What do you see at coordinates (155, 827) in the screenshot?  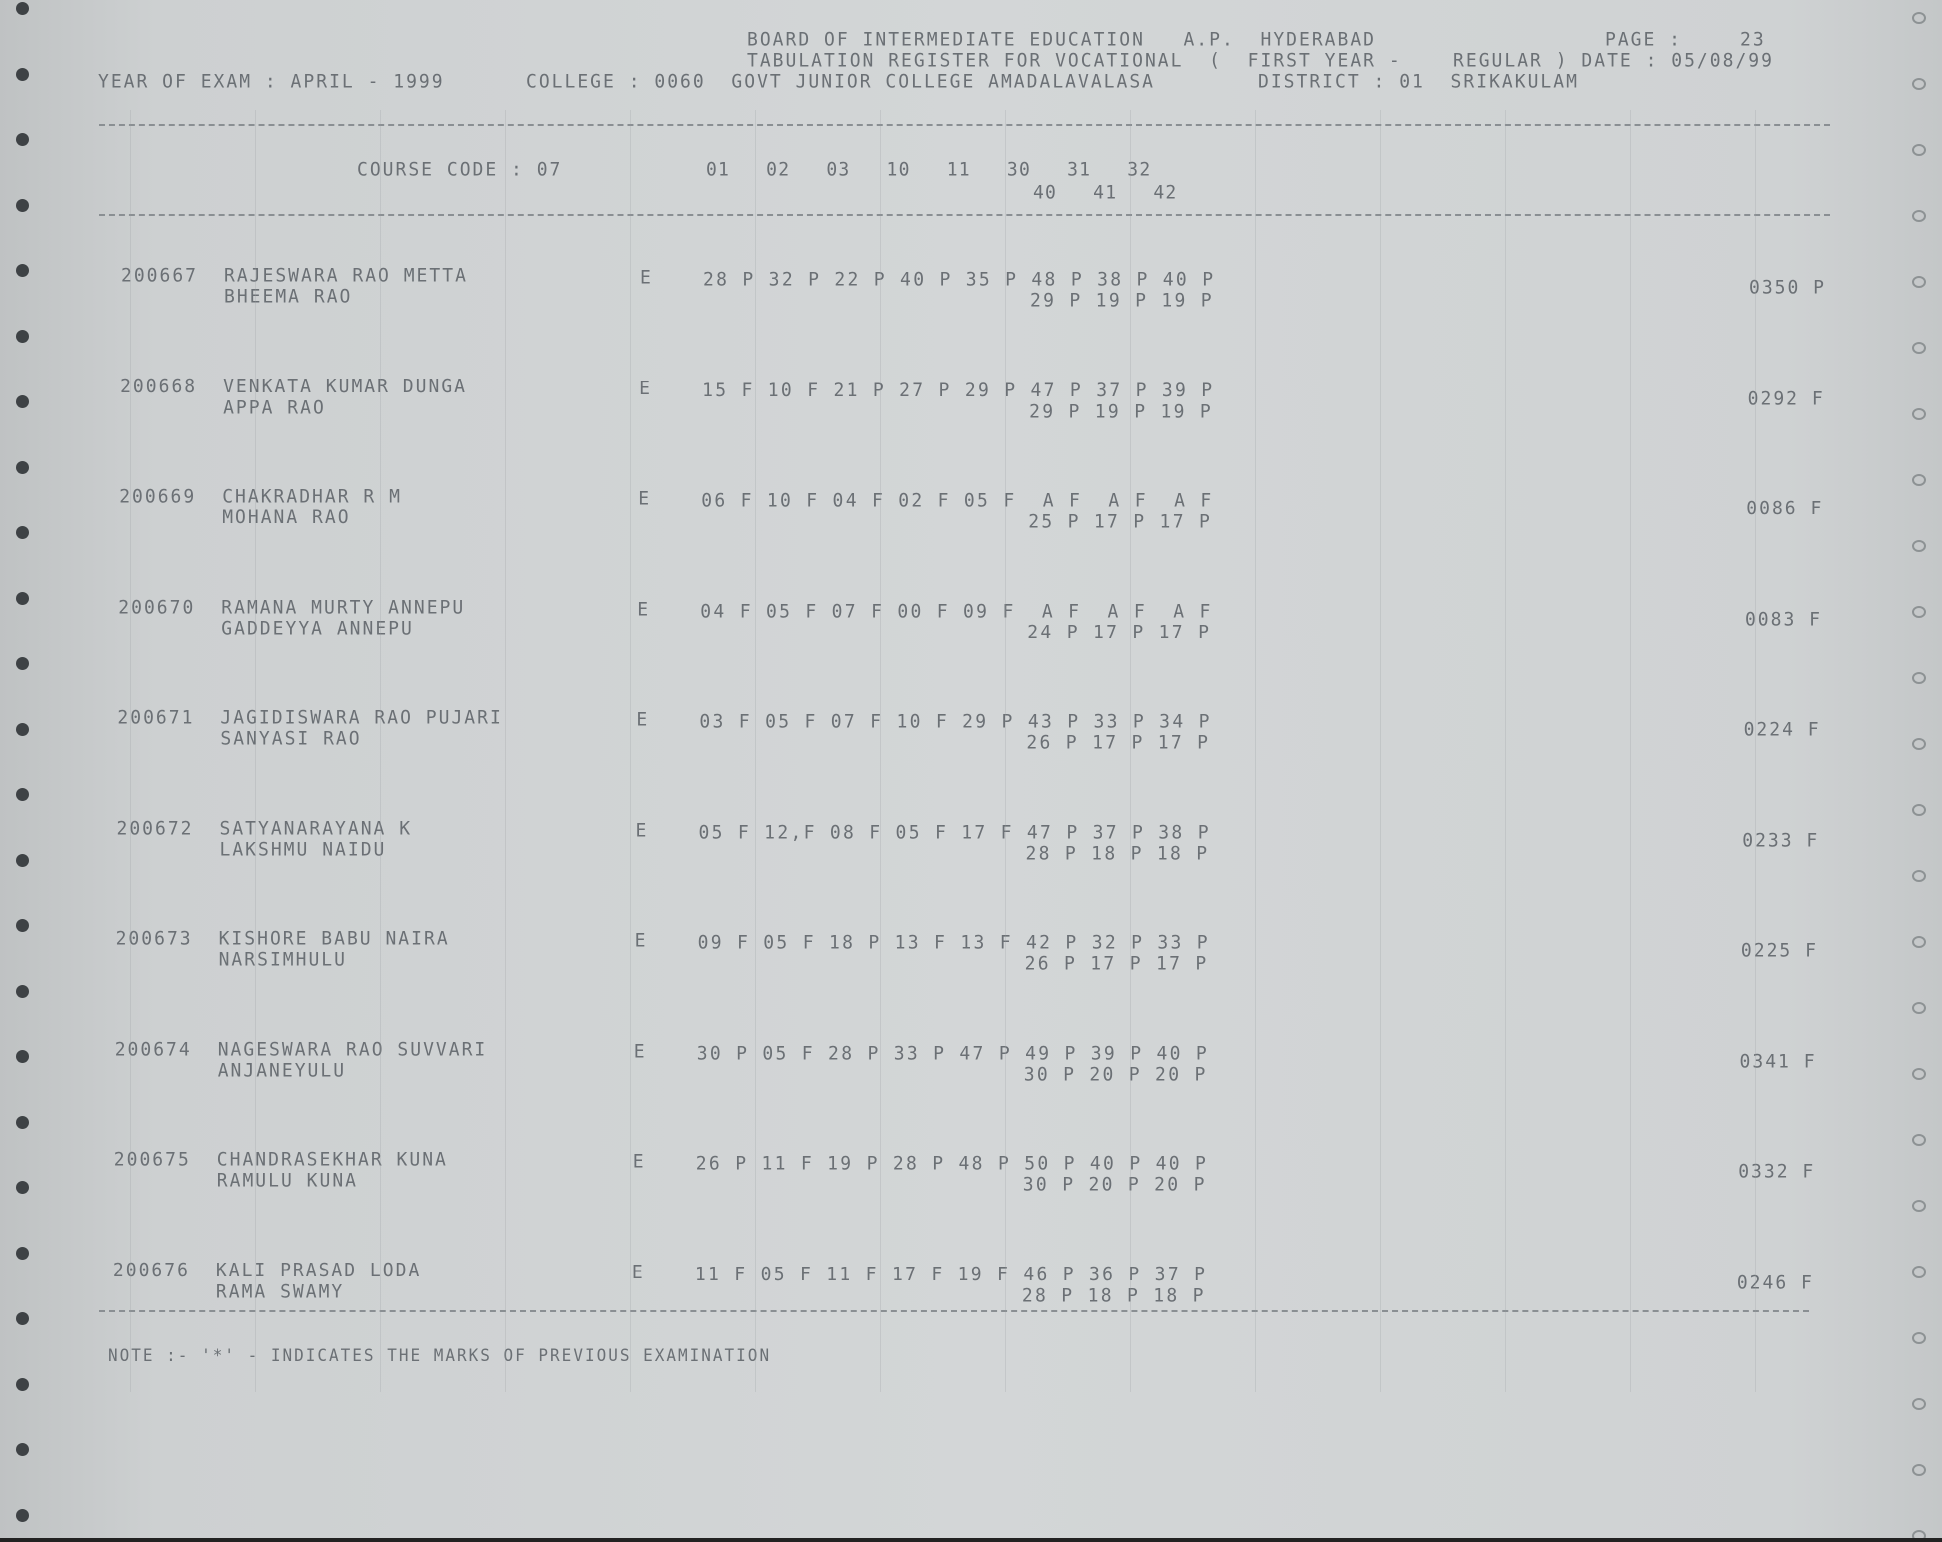 I see `student-roll-number: 200672` at bounding box center [155, 827].